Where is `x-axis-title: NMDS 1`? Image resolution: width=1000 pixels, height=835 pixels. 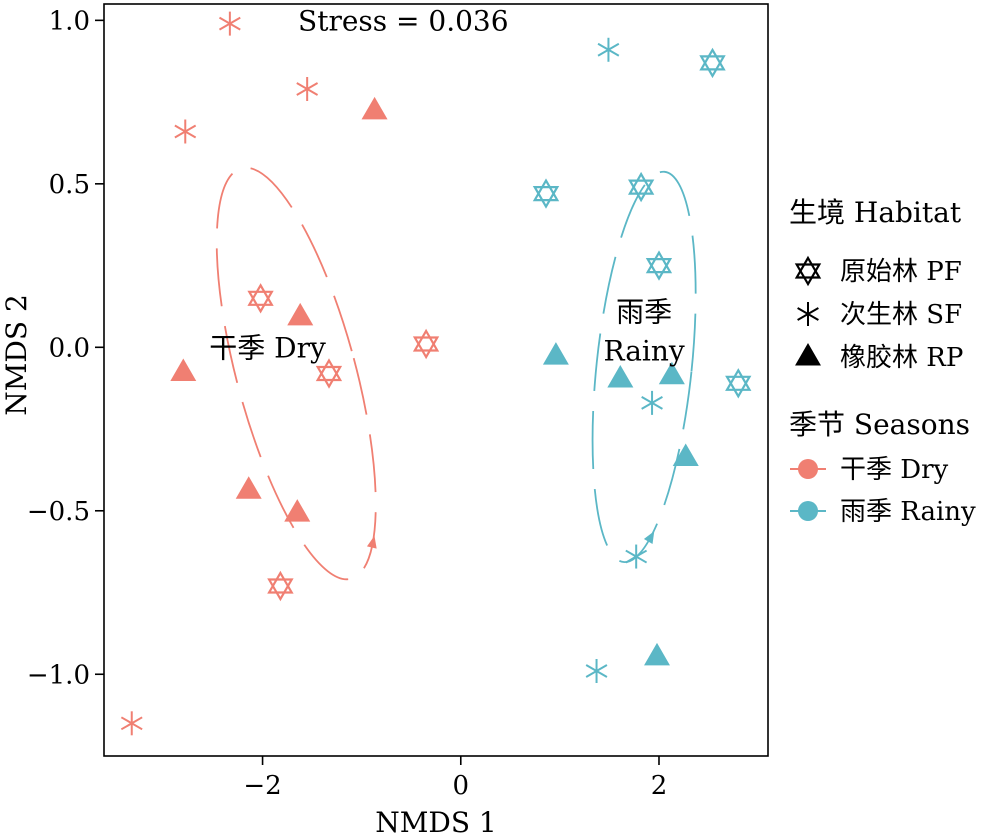
x-axis-title: NMDS 1 is located at coordinates (436, 820).